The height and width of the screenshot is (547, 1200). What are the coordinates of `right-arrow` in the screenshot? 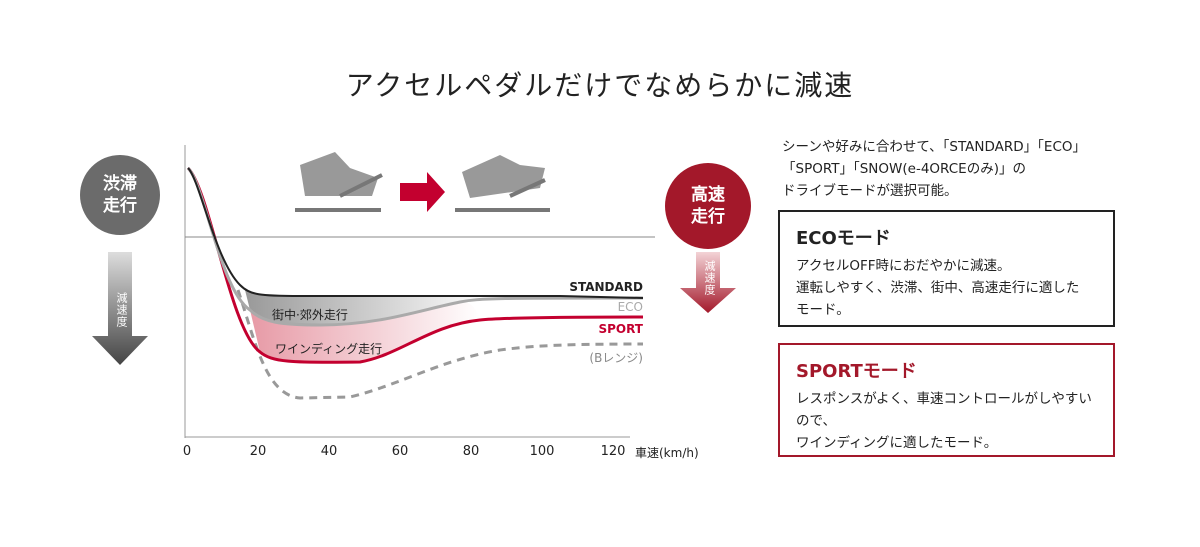 It's located at (708, 282).